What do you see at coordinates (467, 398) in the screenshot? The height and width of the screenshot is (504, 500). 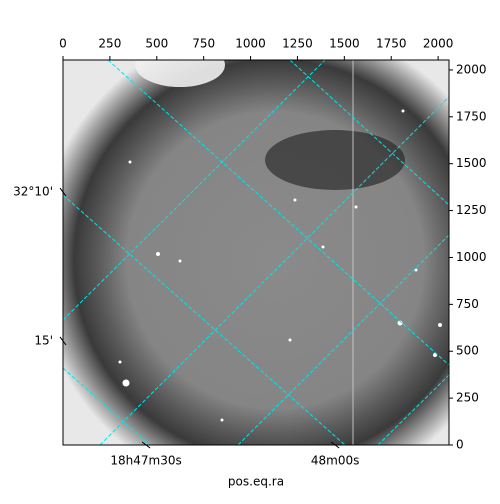 I see `y-tick-label: 250` at bounding box center [467, 398].